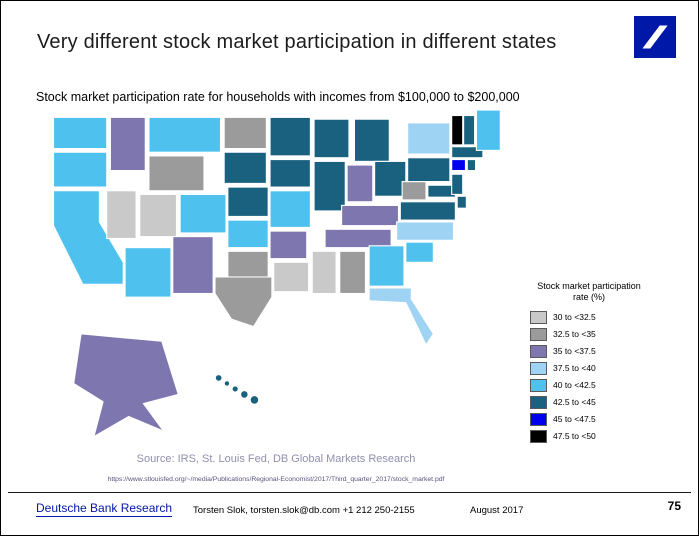 The image size is (699, 536). I want to click on state-nv, so click(121, 215).